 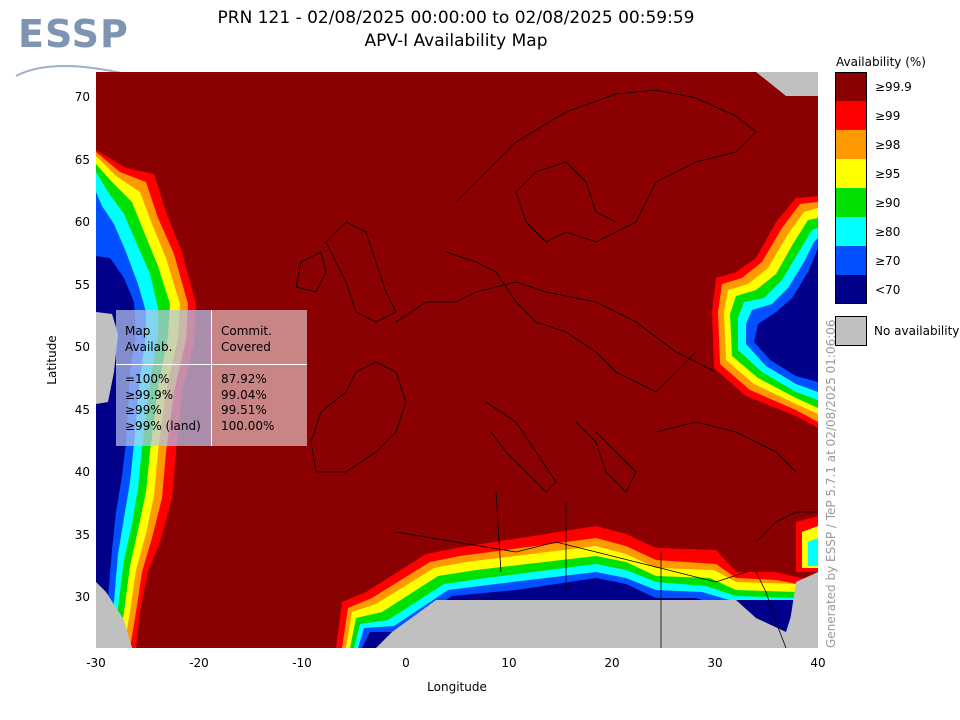 I want to click on legend-title: Availability (%), so click(x=881, y=62).